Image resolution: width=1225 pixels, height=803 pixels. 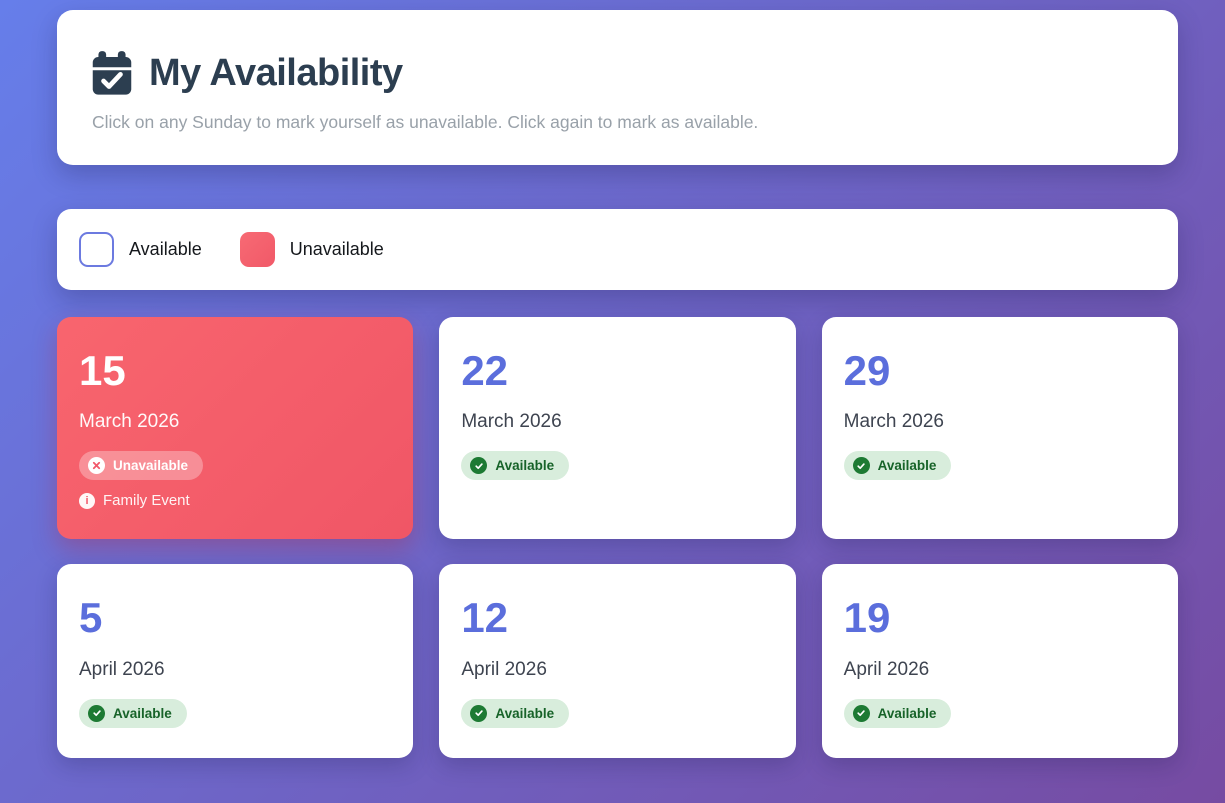 What do you see at coordinates (87, 500) in the screenshot?
I see `info-icon: i` at bounding box center [87, 500].